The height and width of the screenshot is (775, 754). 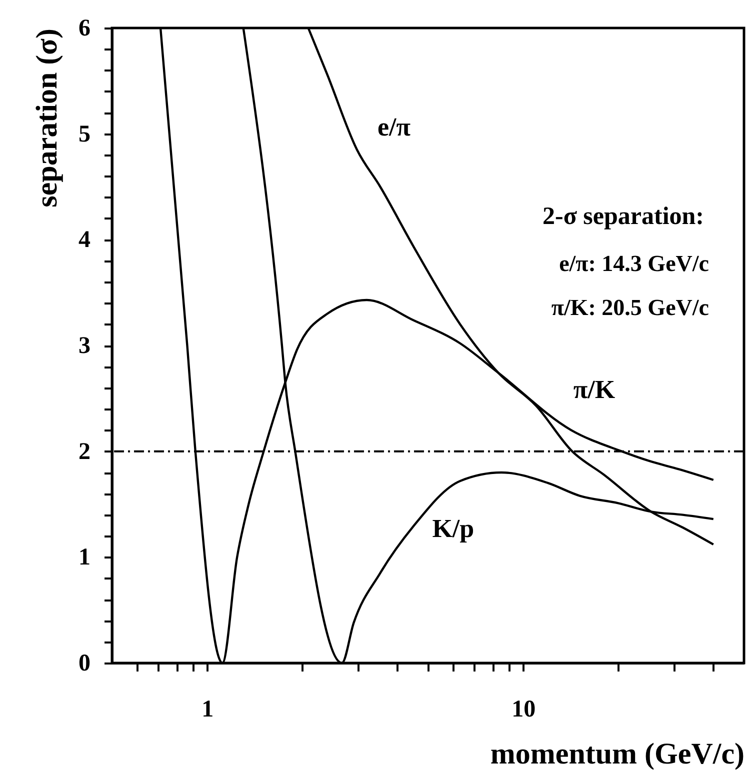 What do you see at coordinates (84, 346) in the screenshot?
I see `y-tick-label: 3` at bounding box center [84, 346].